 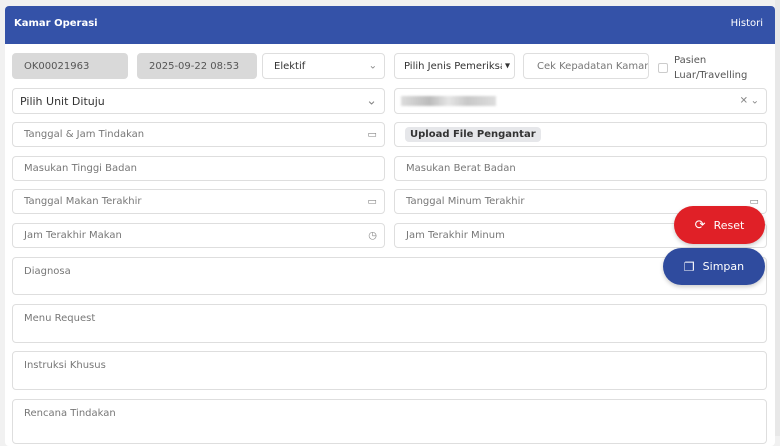 What do you see at coordinates (723, 266) in the screenshot?
I see `save-label: Simpan` at bounding box center [723, 266].